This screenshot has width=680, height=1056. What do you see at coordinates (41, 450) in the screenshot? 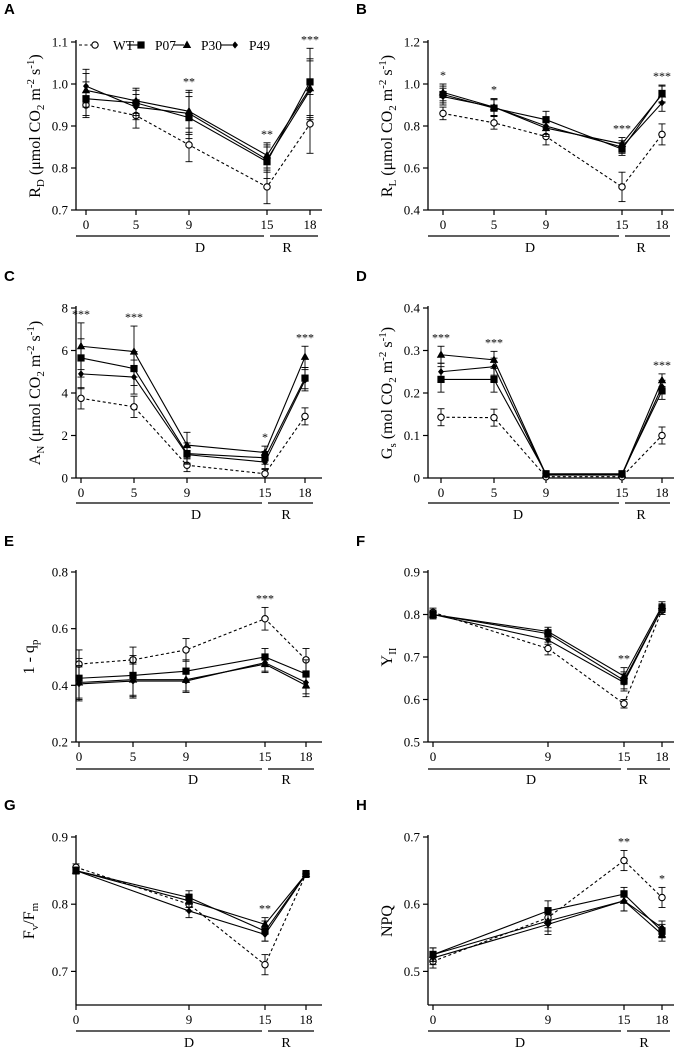
I see `ylabel-sub: N` at bounding box center [41, 450].